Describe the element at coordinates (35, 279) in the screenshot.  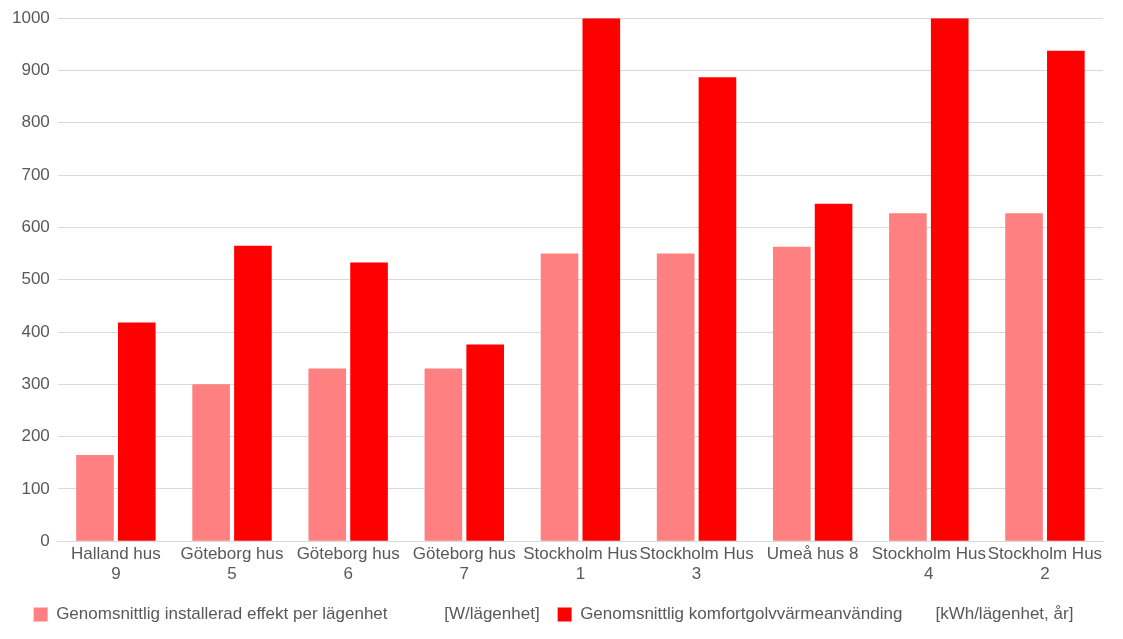
I see `y-tick-label: 500` at that location.